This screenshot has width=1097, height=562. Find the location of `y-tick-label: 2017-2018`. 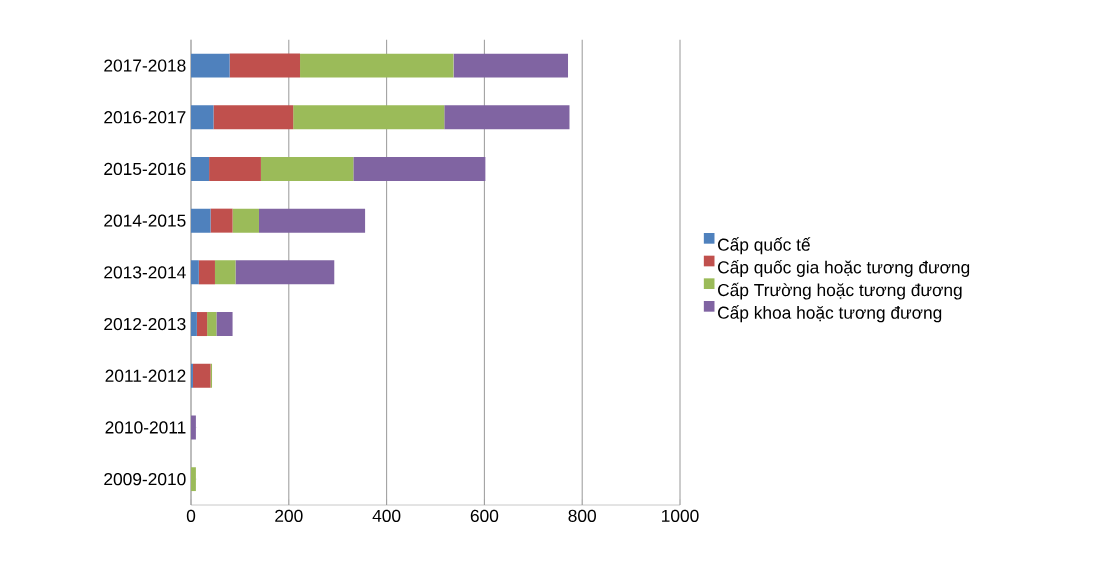

y-tick-label: 2017-2018 is located at coordinates (145, 65).